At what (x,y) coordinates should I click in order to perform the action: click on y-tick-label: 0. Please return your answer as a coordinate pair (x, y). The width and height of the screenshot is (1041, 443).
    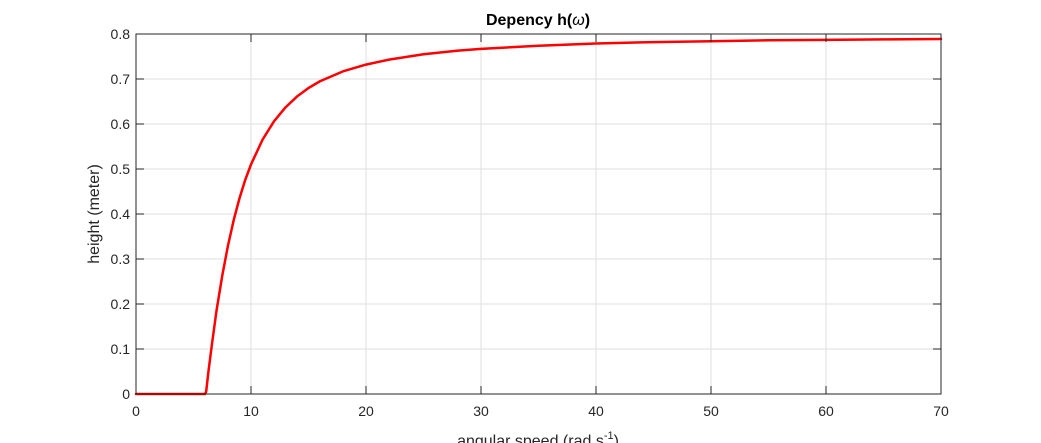
    Looking at the image, I should click on (126, 394).